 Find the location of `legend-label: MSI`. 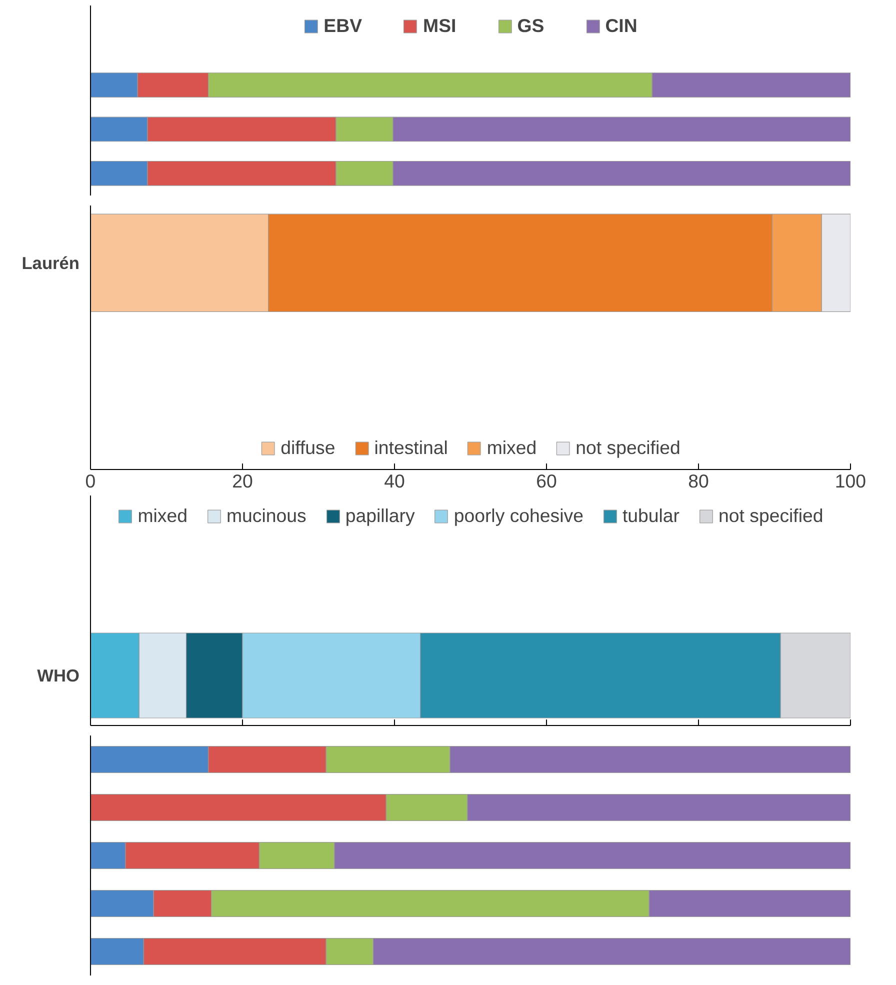

legend-label: MSI is located at coordinates (439, 26).